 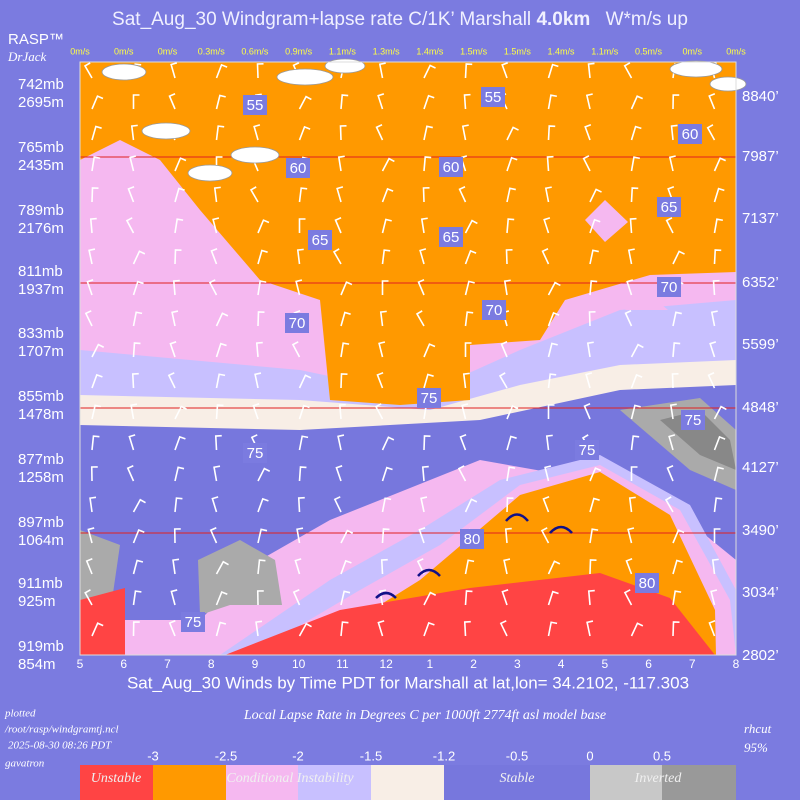 What do you see at coordinates (37, 664) in the screenshot?
I see `altitude-m-label: 854m` at bounding box center [37, 664].